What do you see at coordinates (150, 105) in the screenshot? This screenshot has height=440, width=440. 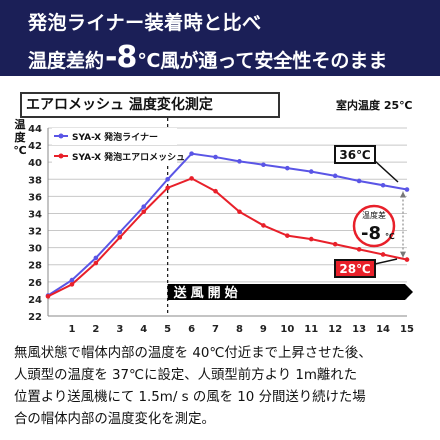 I see `chart-title: エアロメッシュ 温度変化測定` at bounding box center [150, 105].